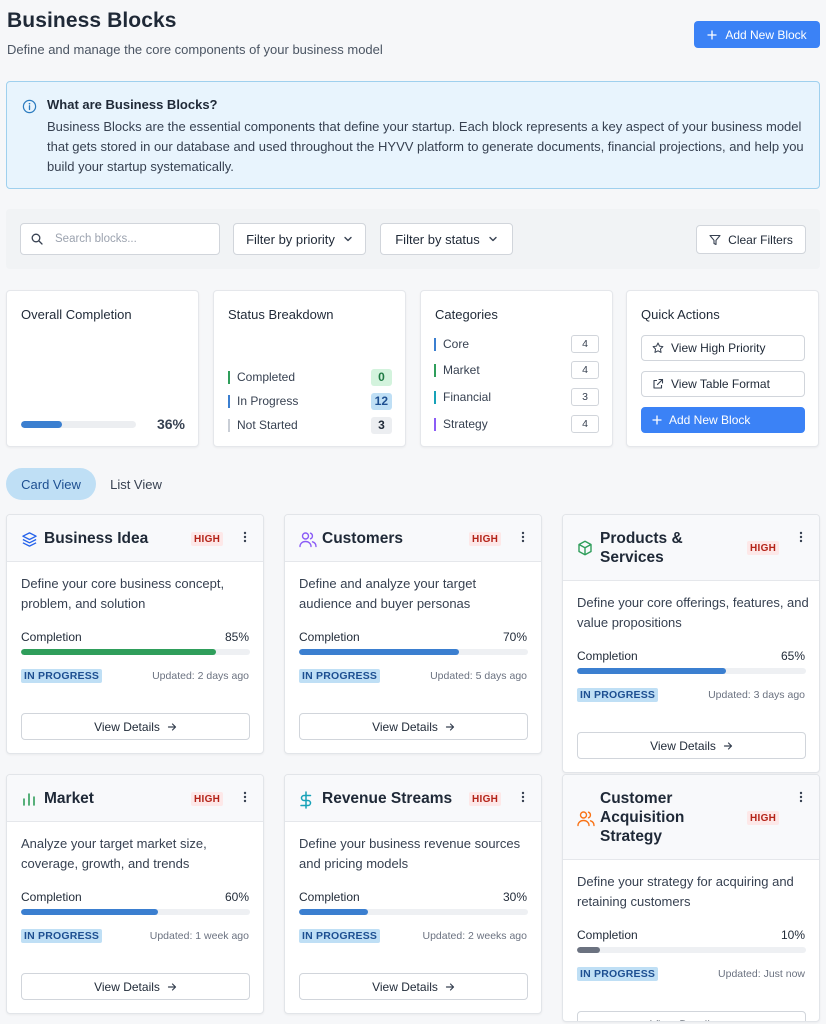 Image resolution: width=826 pixels, height=1024 pixels. I want to click on external-link-icon, so click(658, 384).